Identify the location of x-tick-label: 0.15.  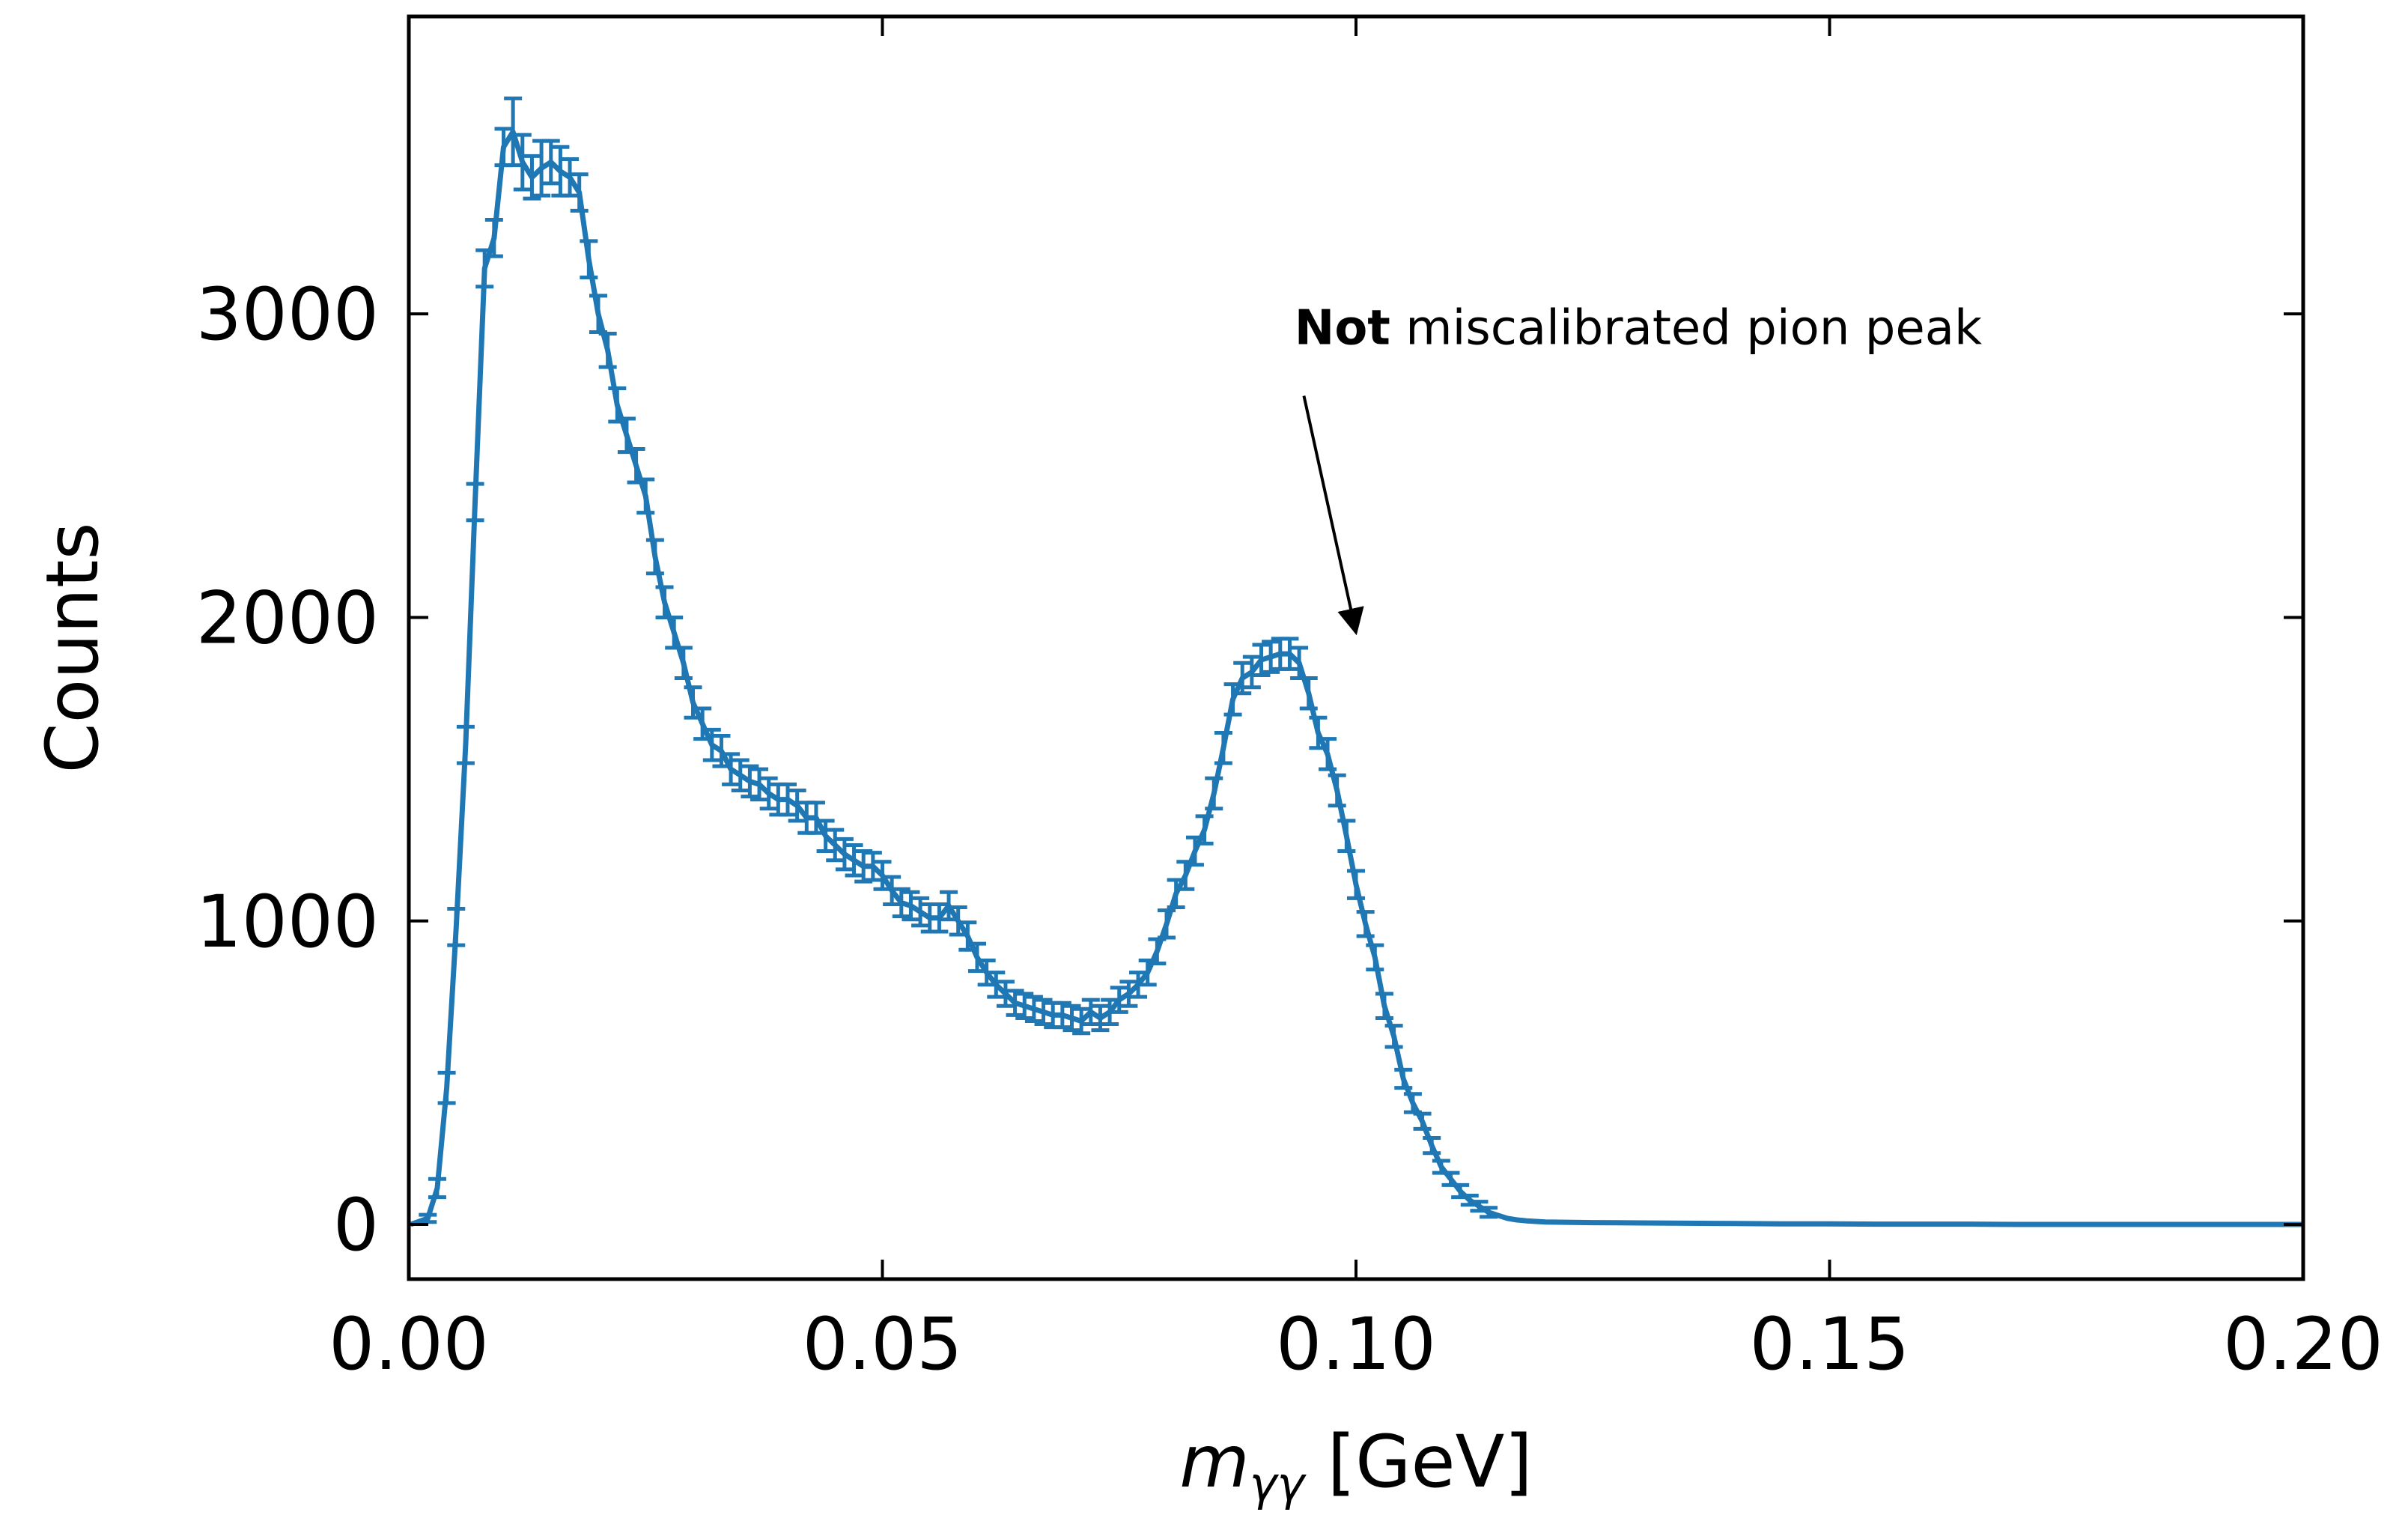
(1830, 1344).